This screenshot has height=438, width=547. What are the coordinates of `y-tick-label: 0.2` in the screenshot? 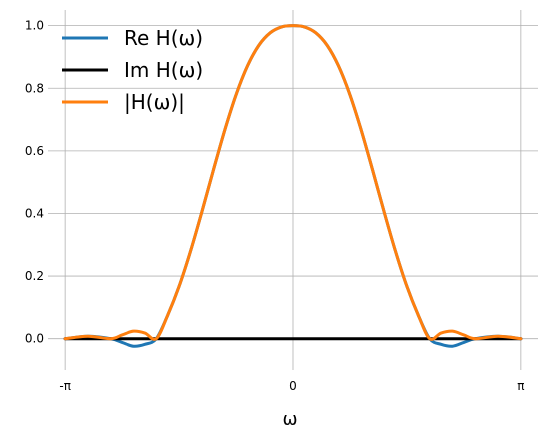 It's located at (34, 276).